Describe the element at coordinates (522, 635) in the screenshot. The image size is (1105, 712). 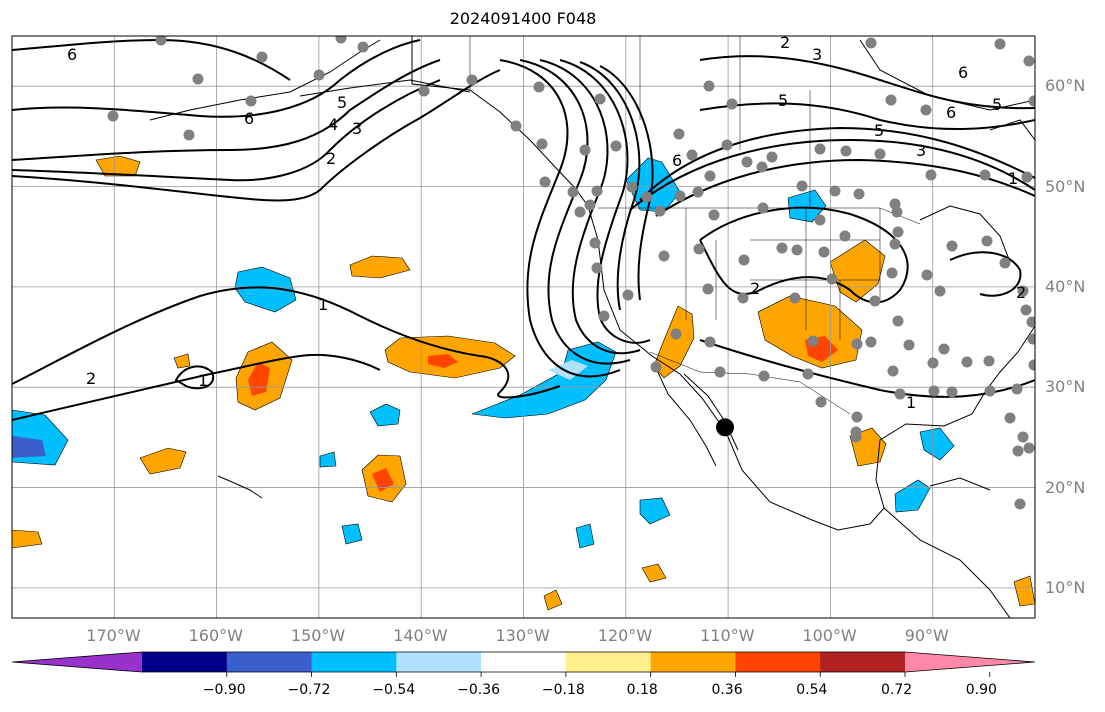
I see `longitude-label: 130°W` at that location.